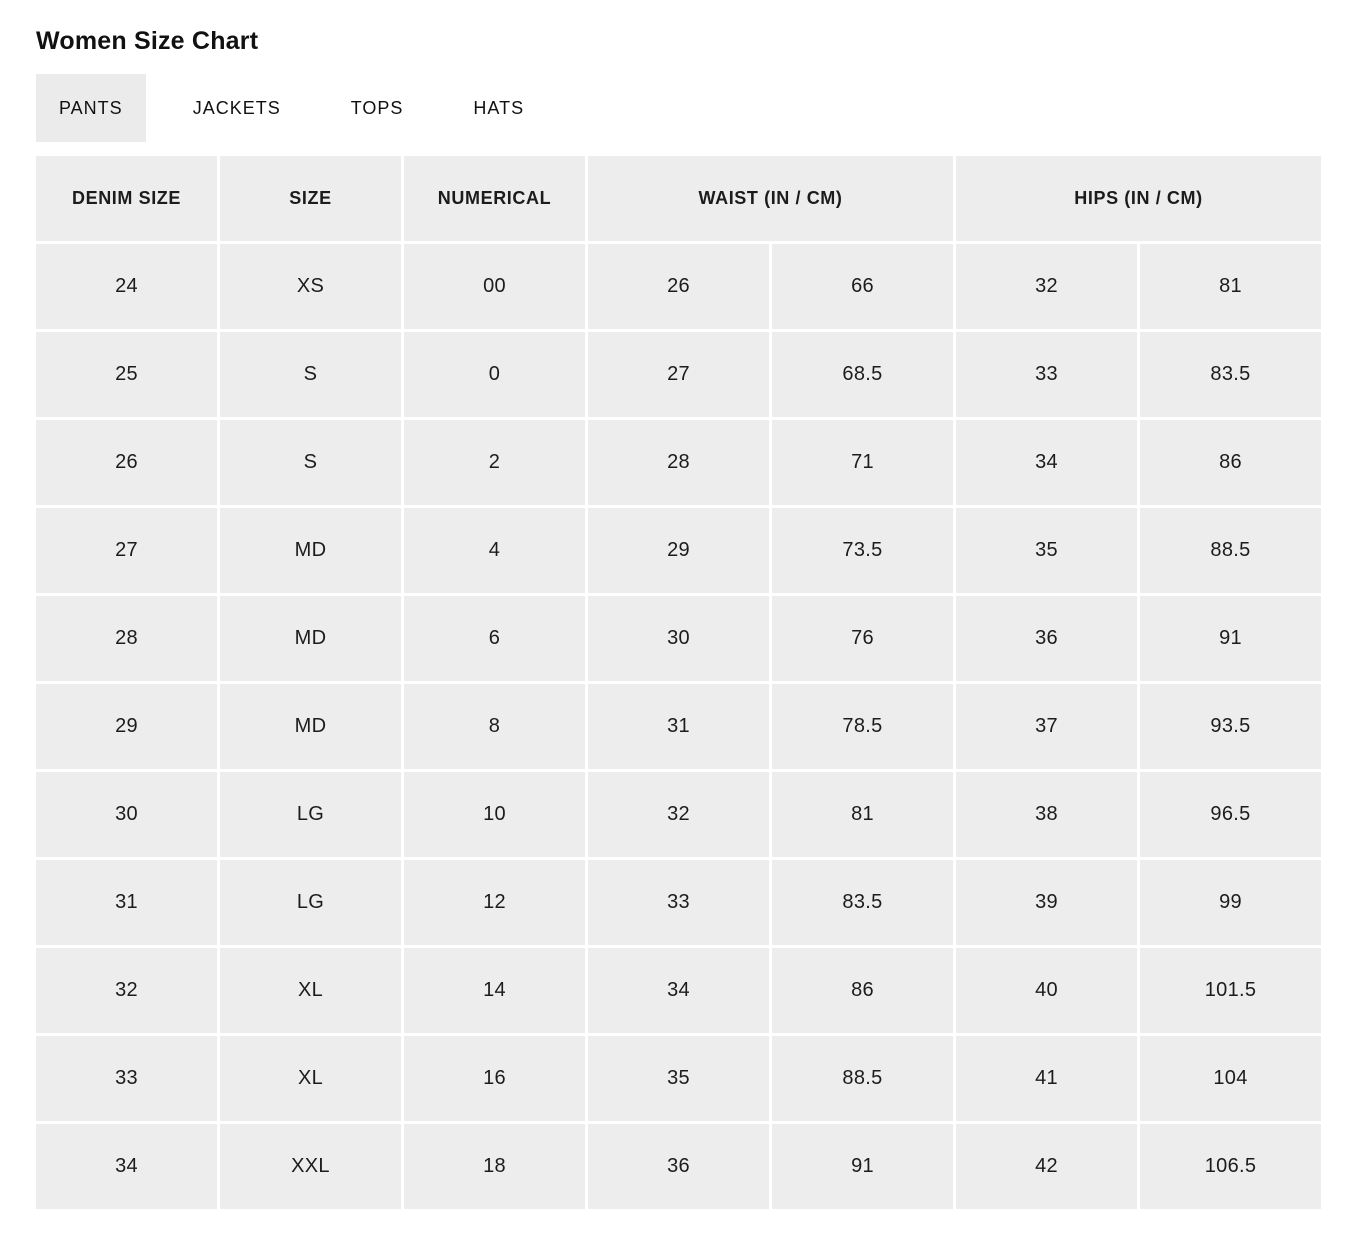  Describe the element at coordinates (862, 374) in the screenshot. I see `table-cell: 68.5` at that location.